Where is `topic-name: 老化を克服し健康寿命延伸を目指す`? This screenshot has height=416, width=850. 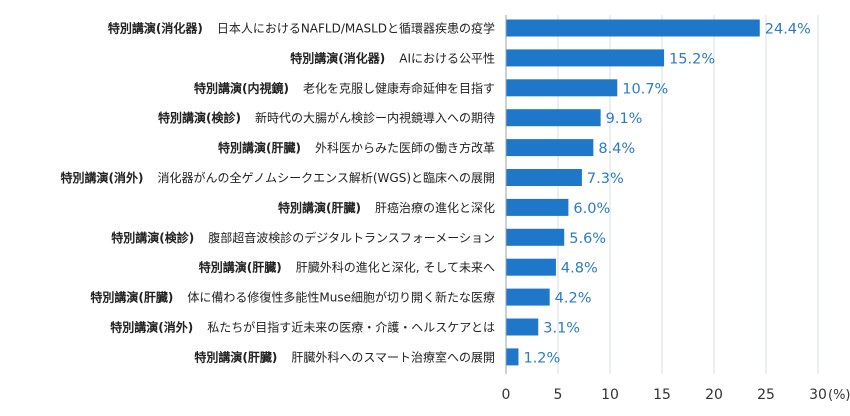 topic-name: 老化を克服し健康寿命延伸を目指す is located at coordinates (399, 87).